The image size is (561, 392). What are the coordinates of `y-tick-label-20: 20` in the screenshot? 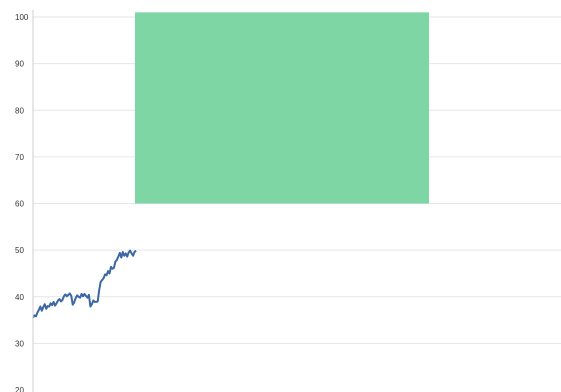 It's located at (19, 389).